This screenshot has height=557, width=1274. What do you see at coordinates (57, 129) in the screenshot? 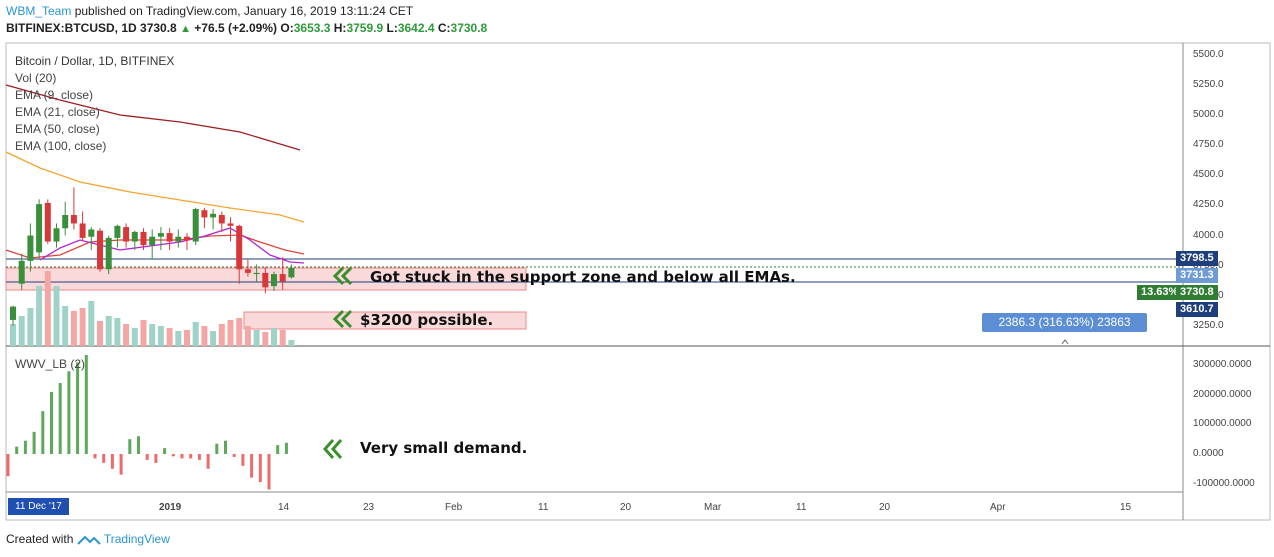
I see `legend-ema50: EMA (50, close)` at bounding box center [57, 129].